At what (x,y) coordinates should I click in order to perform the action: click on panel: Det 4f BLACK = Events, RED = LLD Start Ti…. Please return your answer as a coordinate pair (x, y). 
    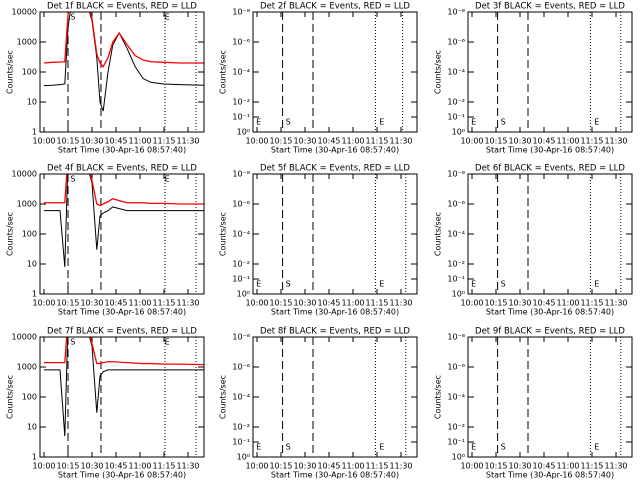
    Looking at the image, I should click on (105, 240).